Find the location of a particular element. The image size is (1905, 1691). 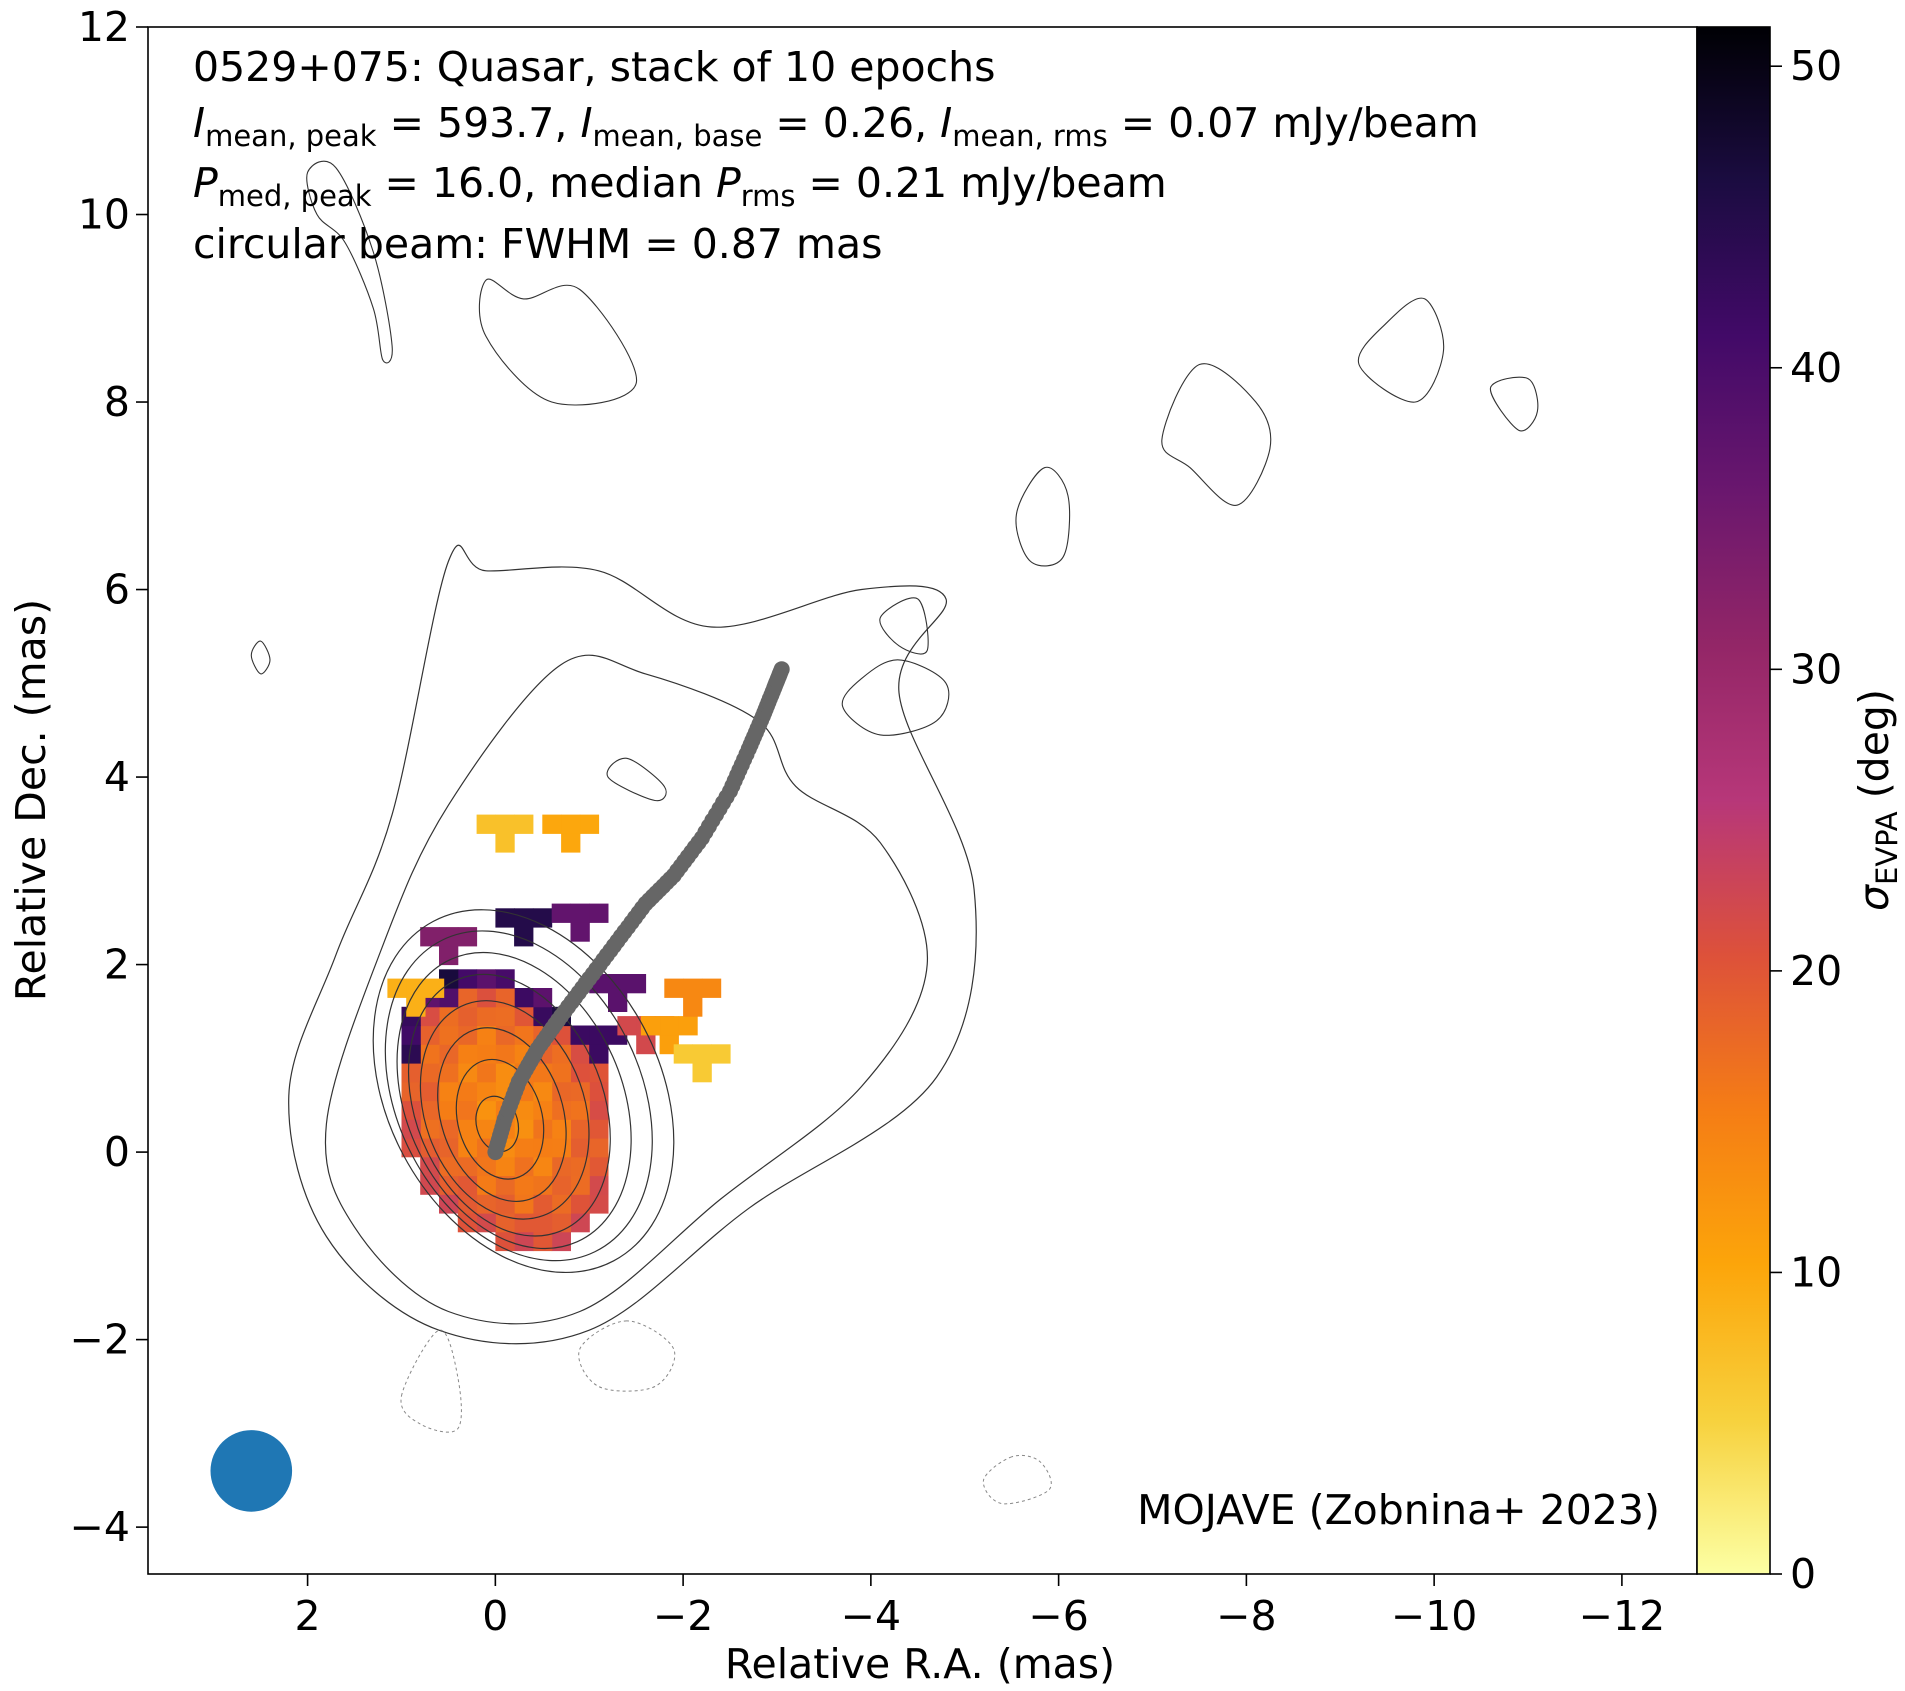

y-tick-label: 4 is located at coordinates (117, 777).